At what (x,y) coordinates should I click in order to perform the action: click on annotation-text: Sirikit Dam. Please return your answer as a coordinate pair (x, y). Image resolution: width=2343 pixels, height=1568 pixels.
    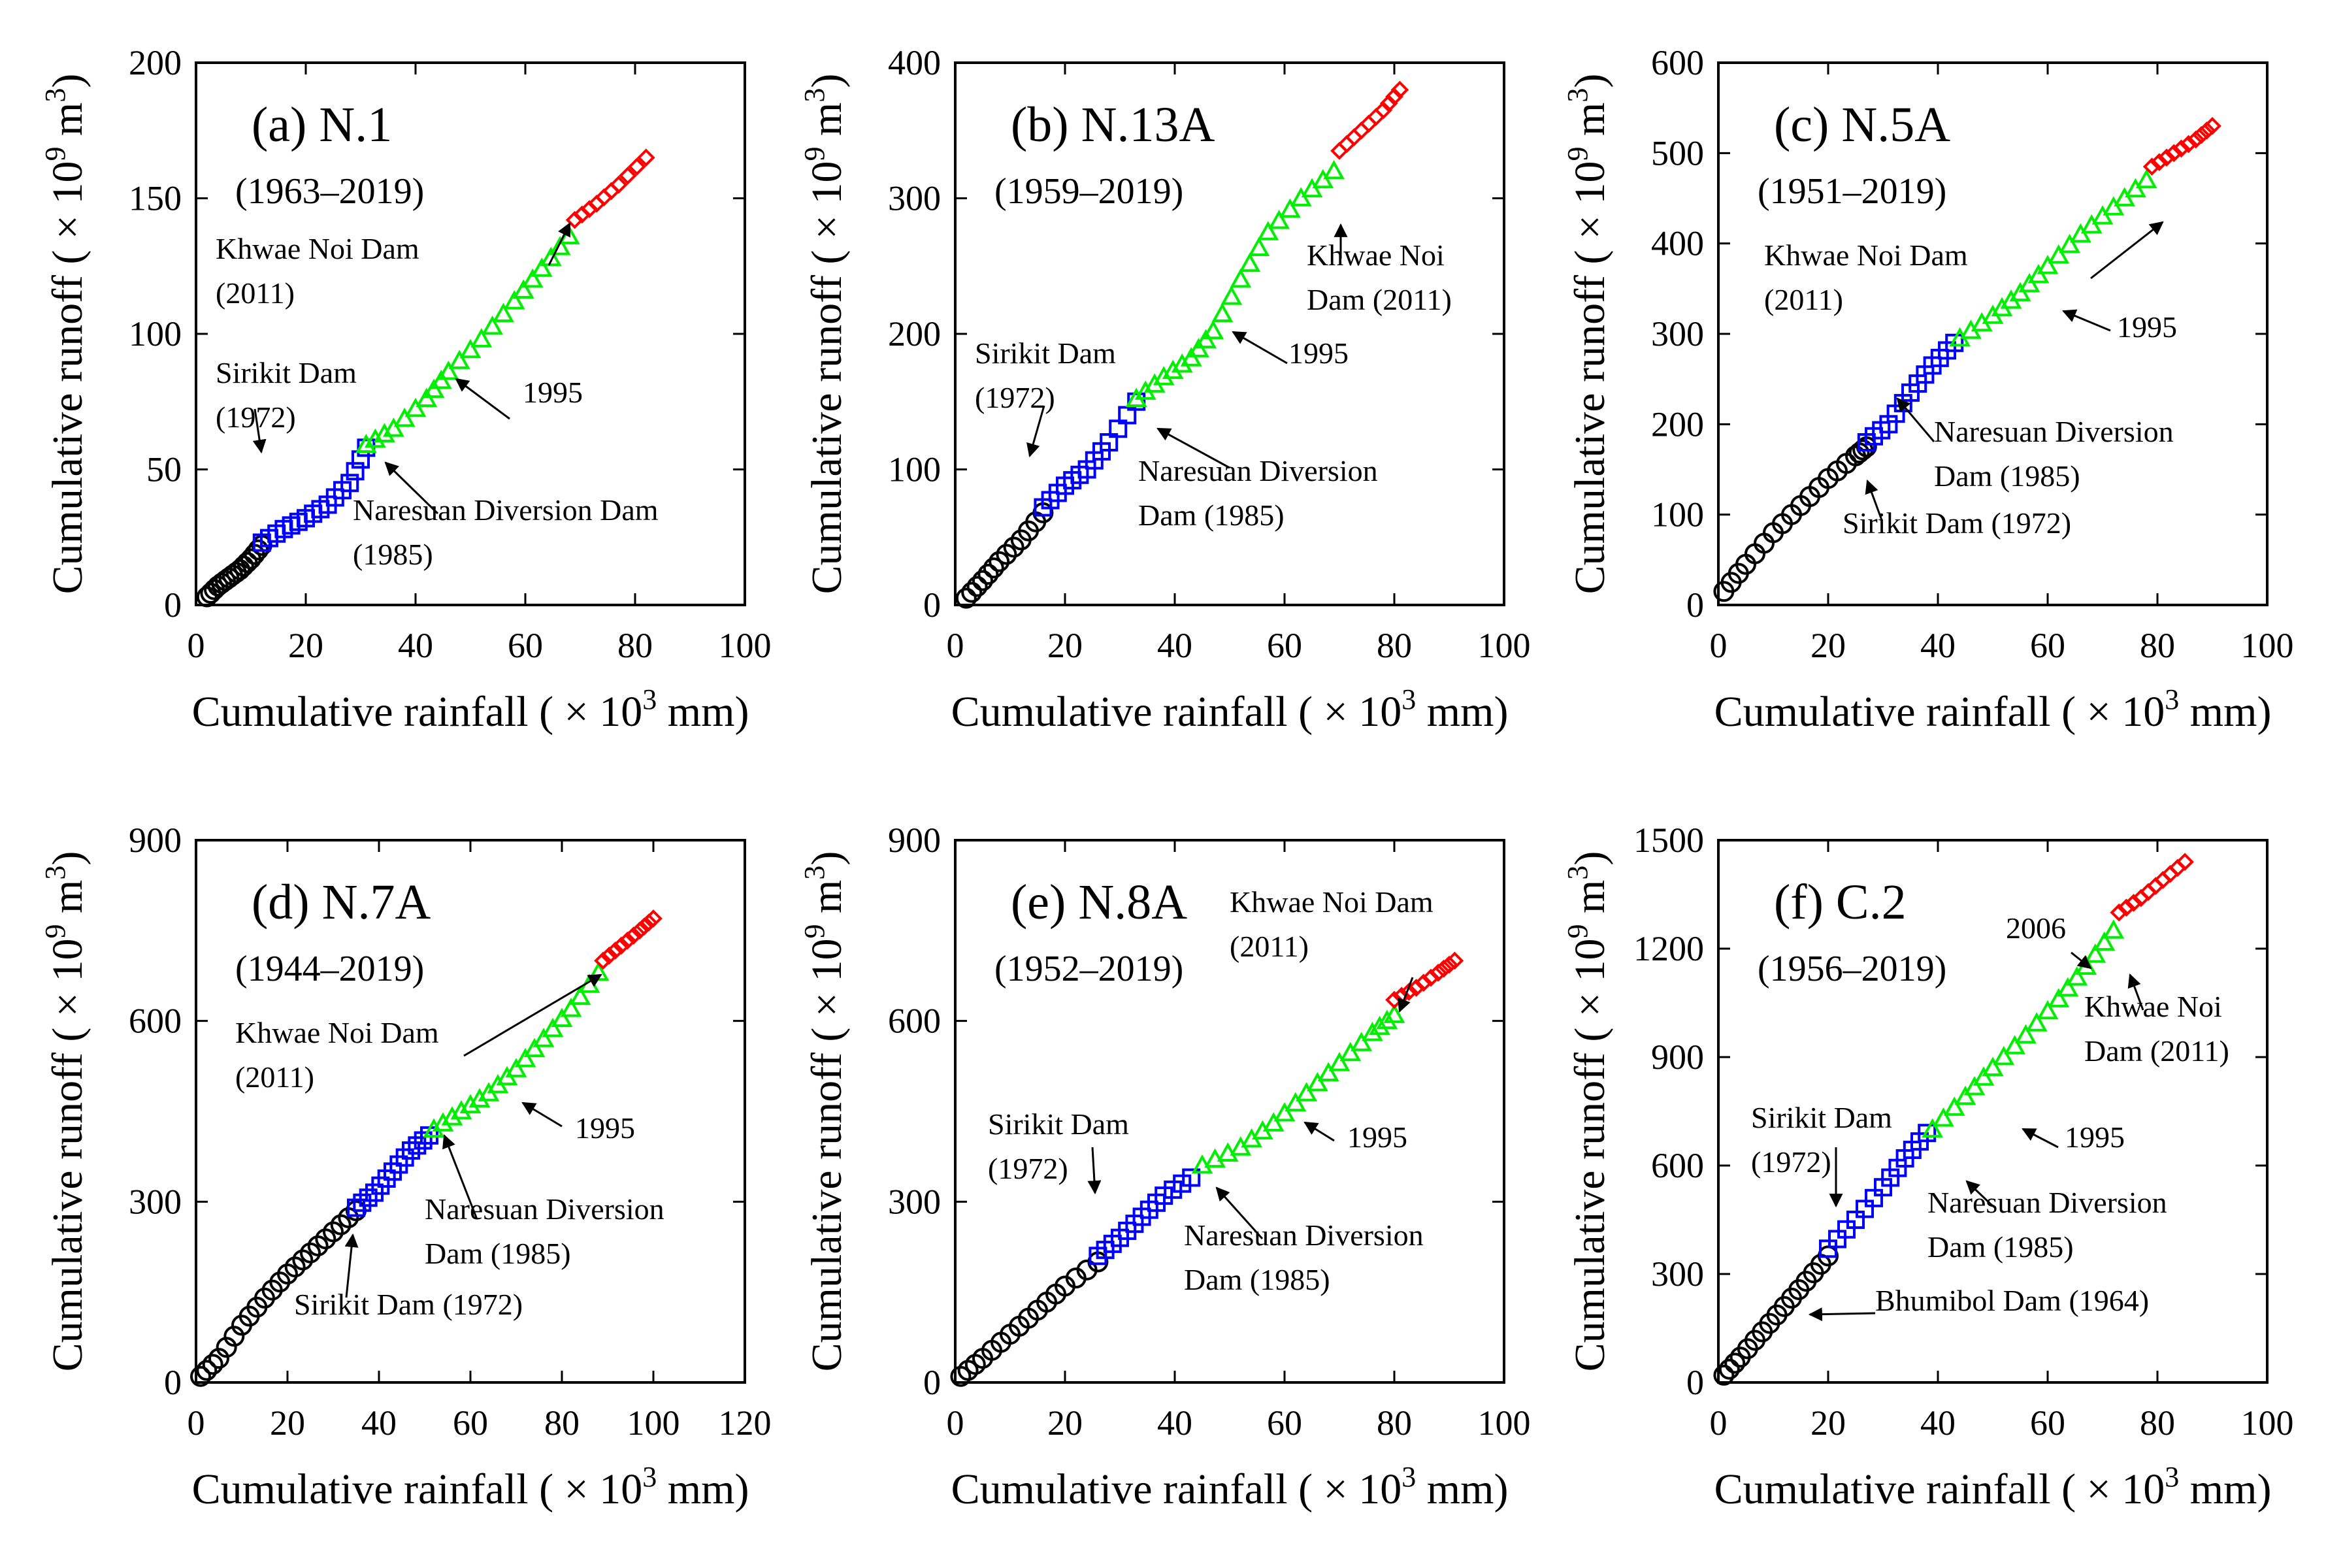
    Looking at the image, I should click on (1822, 1117).